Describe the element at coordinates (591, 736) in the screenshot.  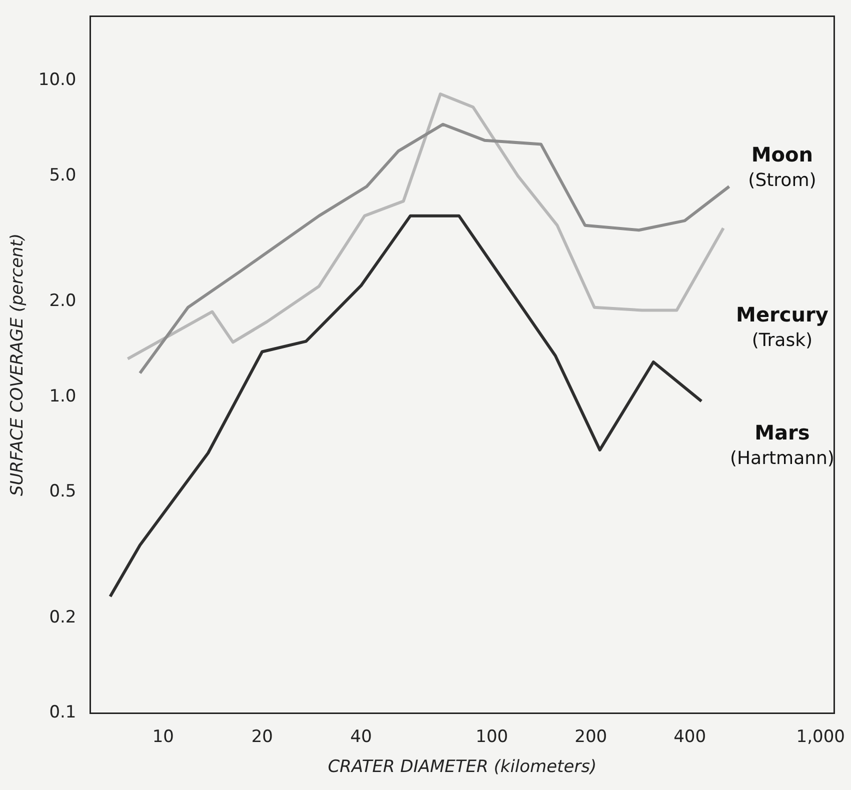
I see `x-tick-label: 200` at that location.